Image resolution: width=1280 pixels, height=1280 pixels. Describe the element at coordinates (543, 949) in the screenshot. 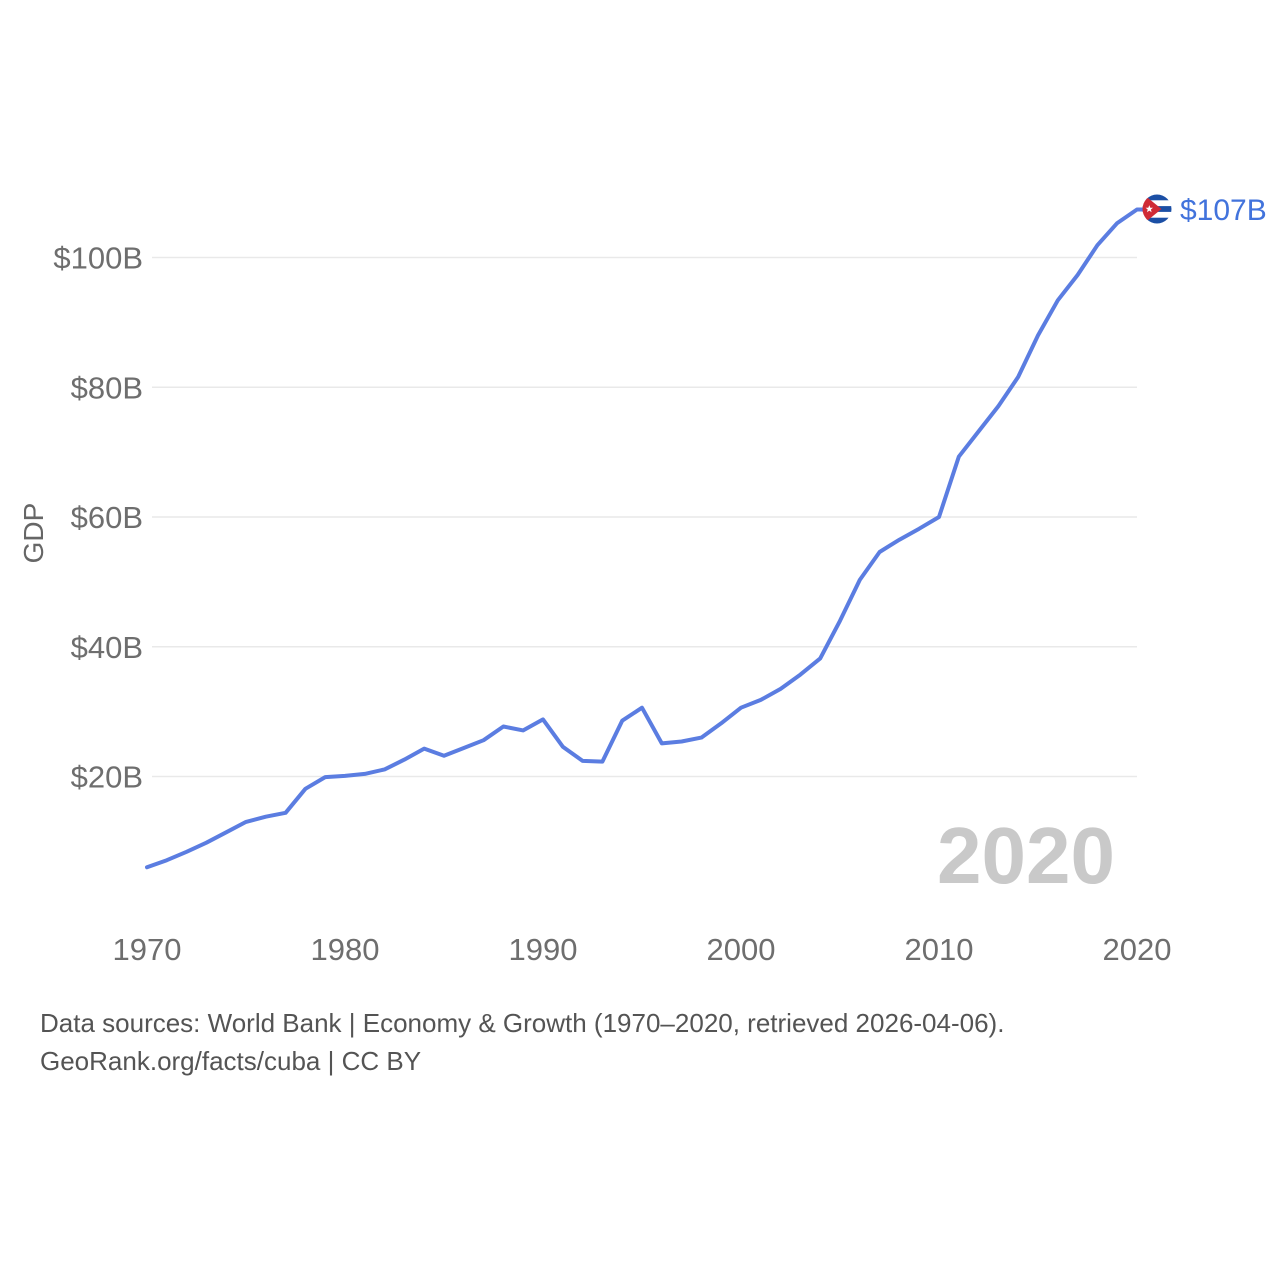

I see `x-tick-label: 1990` at that location.